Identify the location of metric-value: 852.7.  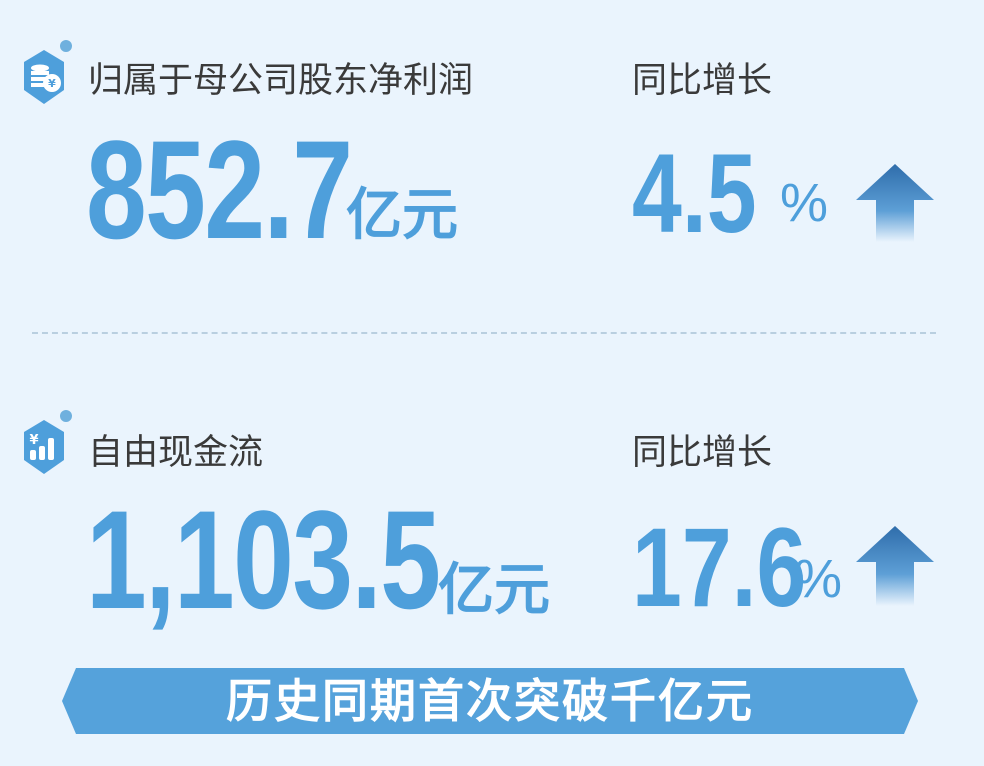
(219, 189).